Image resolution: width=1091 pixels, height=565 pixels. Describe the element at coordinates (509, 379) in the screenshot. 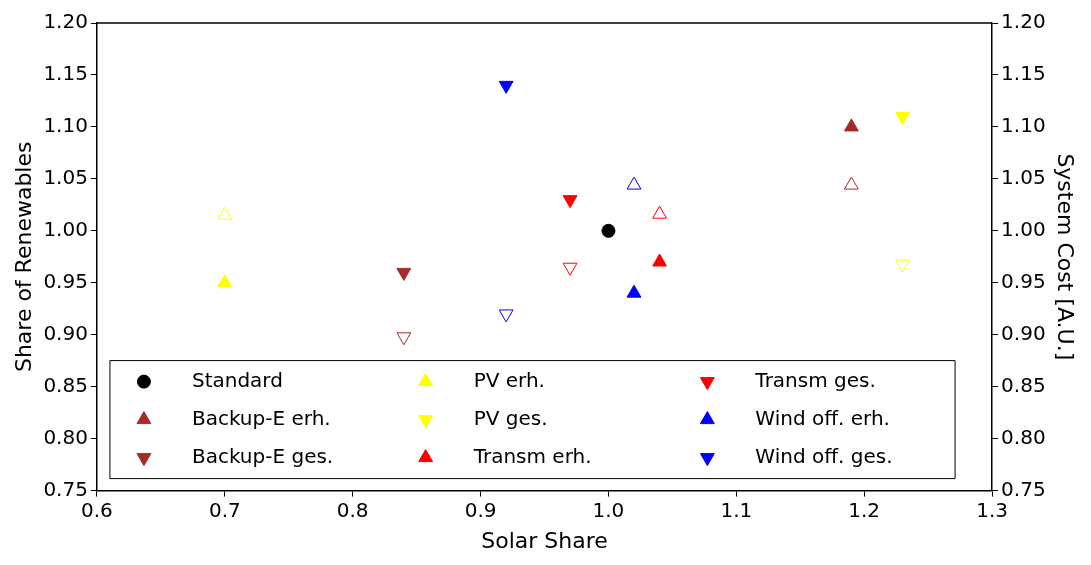

I see `legend-label: PV erh.` at that location.